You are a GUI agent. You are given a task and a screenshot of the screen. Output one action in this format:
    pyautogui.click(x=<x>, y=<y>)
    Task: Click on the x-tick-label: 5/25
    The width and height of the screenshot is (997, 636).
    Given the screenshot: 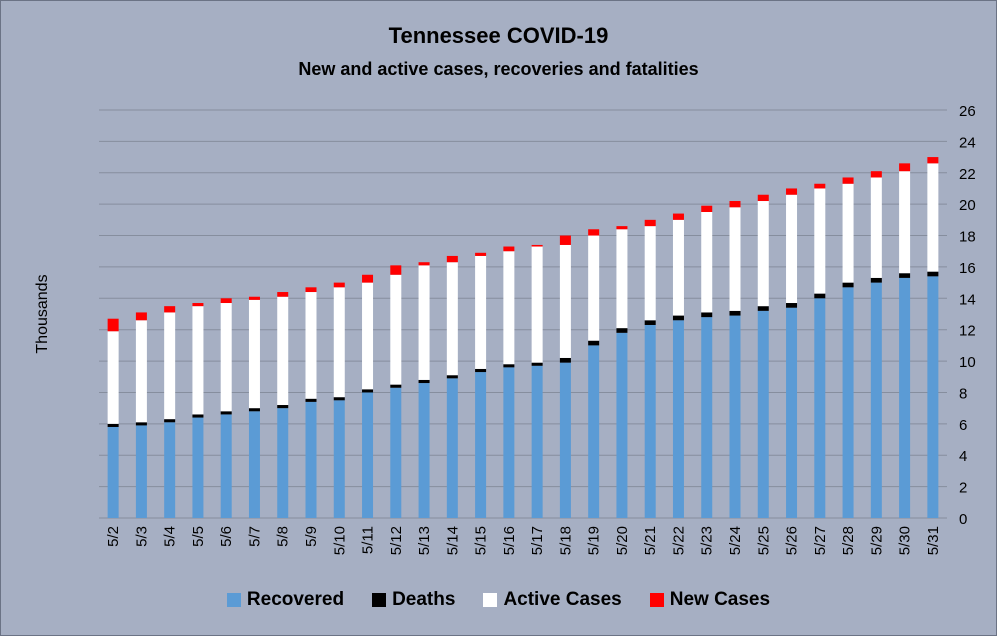 What is the action you would take?
    pyautogui.click(x=763, y=540)
    